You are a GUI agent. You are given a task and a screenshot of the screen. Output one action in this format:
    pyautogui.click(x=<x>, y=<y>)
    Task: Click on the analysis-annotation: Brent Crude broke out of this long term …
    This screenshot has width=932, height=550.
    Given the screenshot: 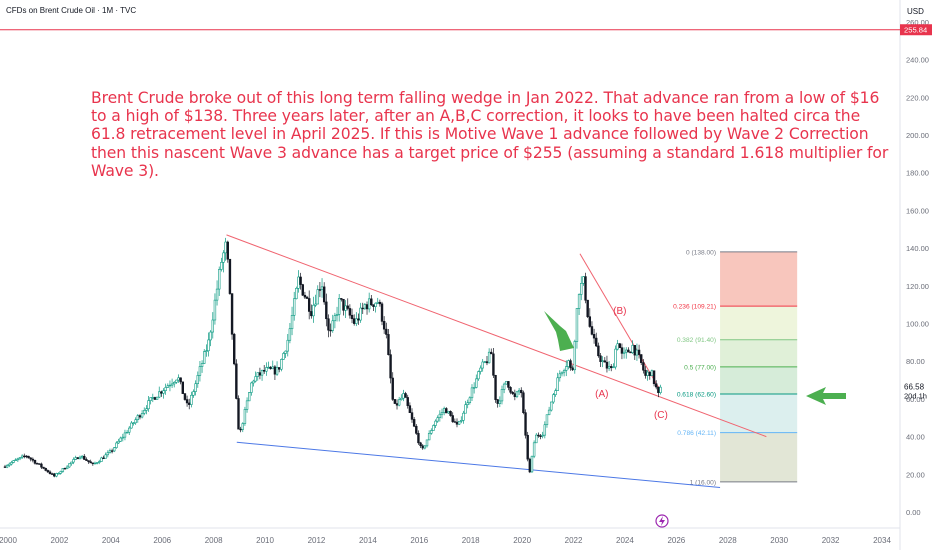 What is the action you would take?
    pyautogui.click(x=490, y=134)
    